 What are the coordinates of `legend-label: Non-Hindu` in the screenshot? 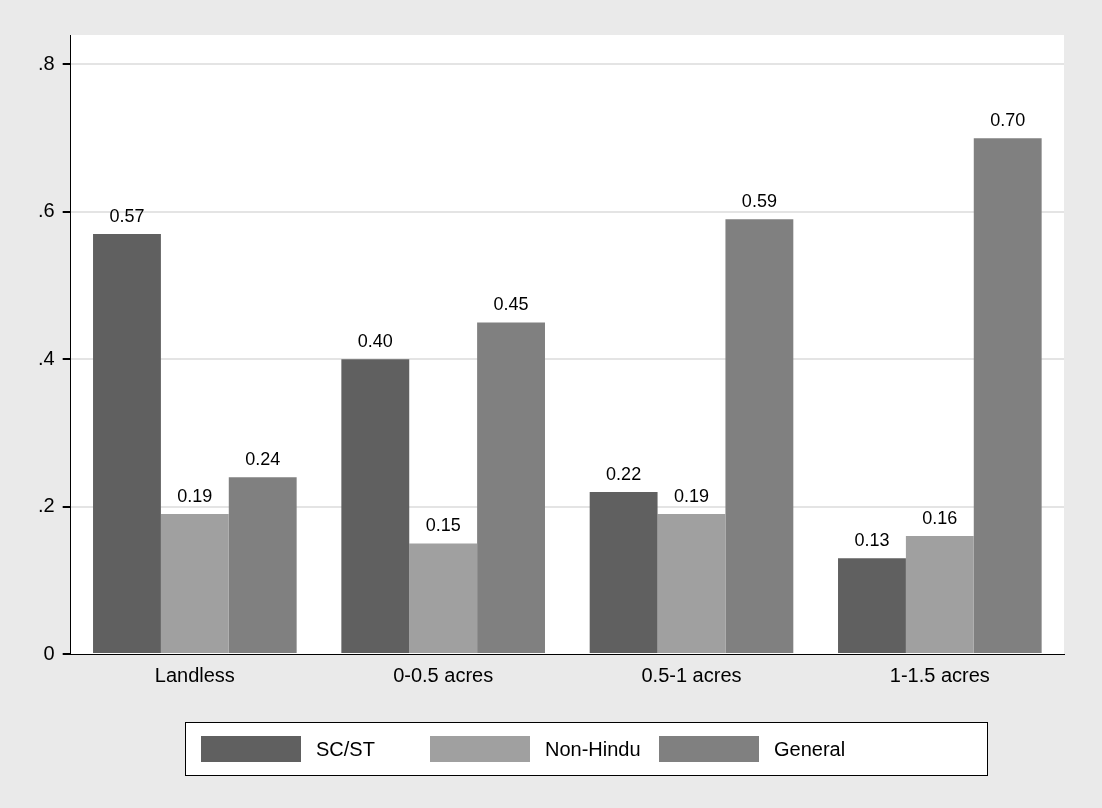 It's located at (593, 749).